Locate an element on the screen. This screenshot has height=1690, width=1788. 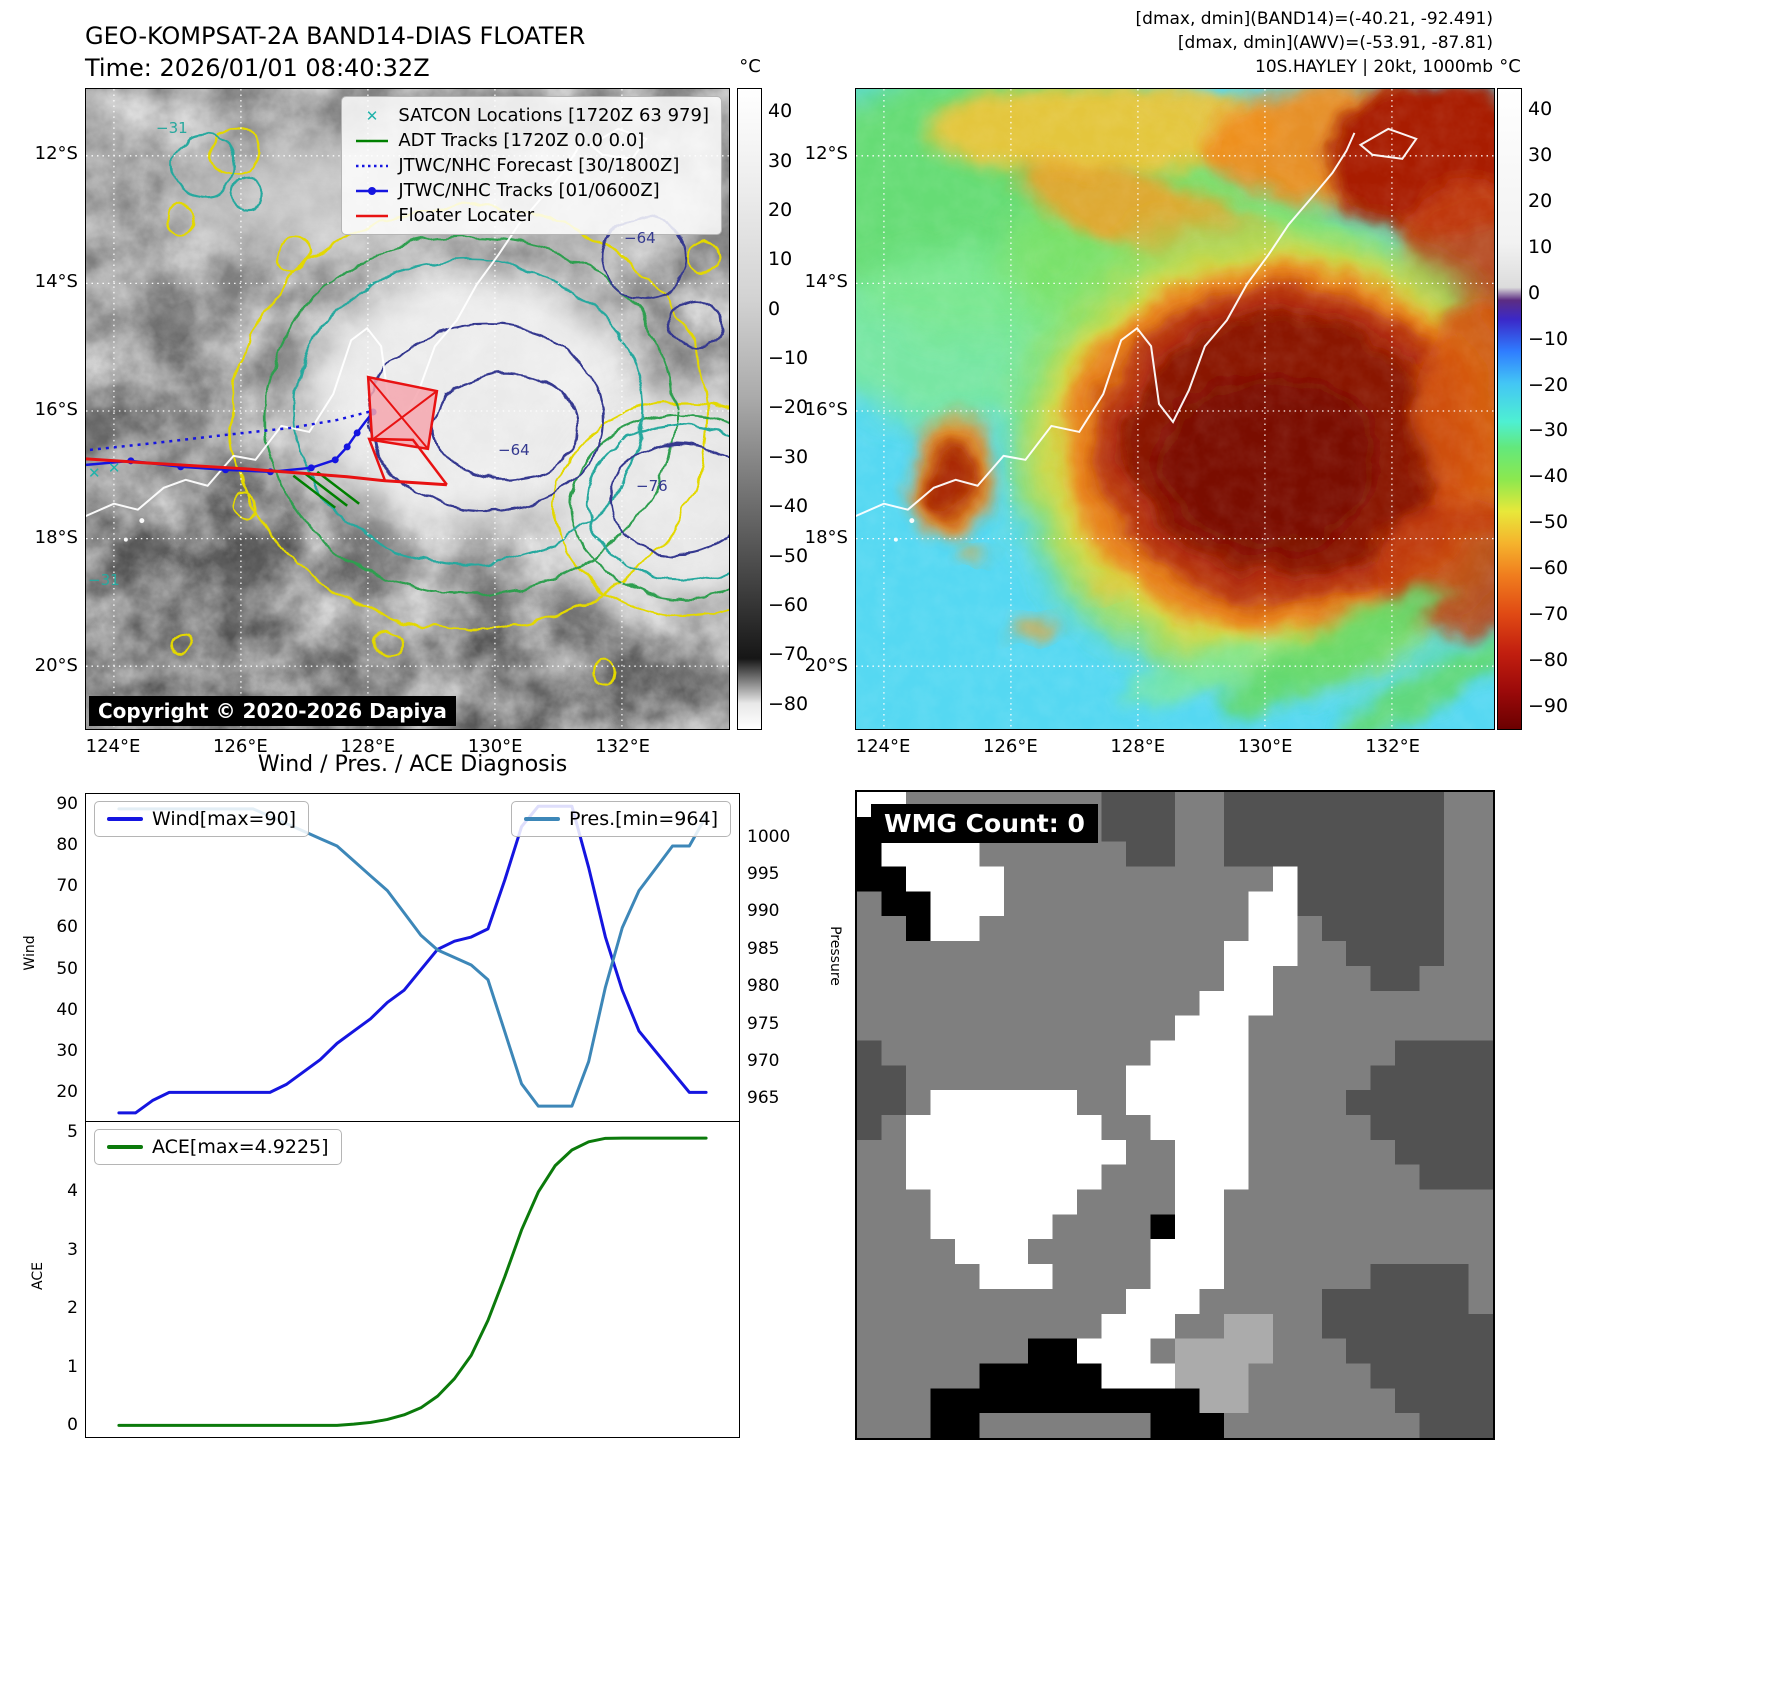
wind-line-swatch is located at coordinates (125, 819).